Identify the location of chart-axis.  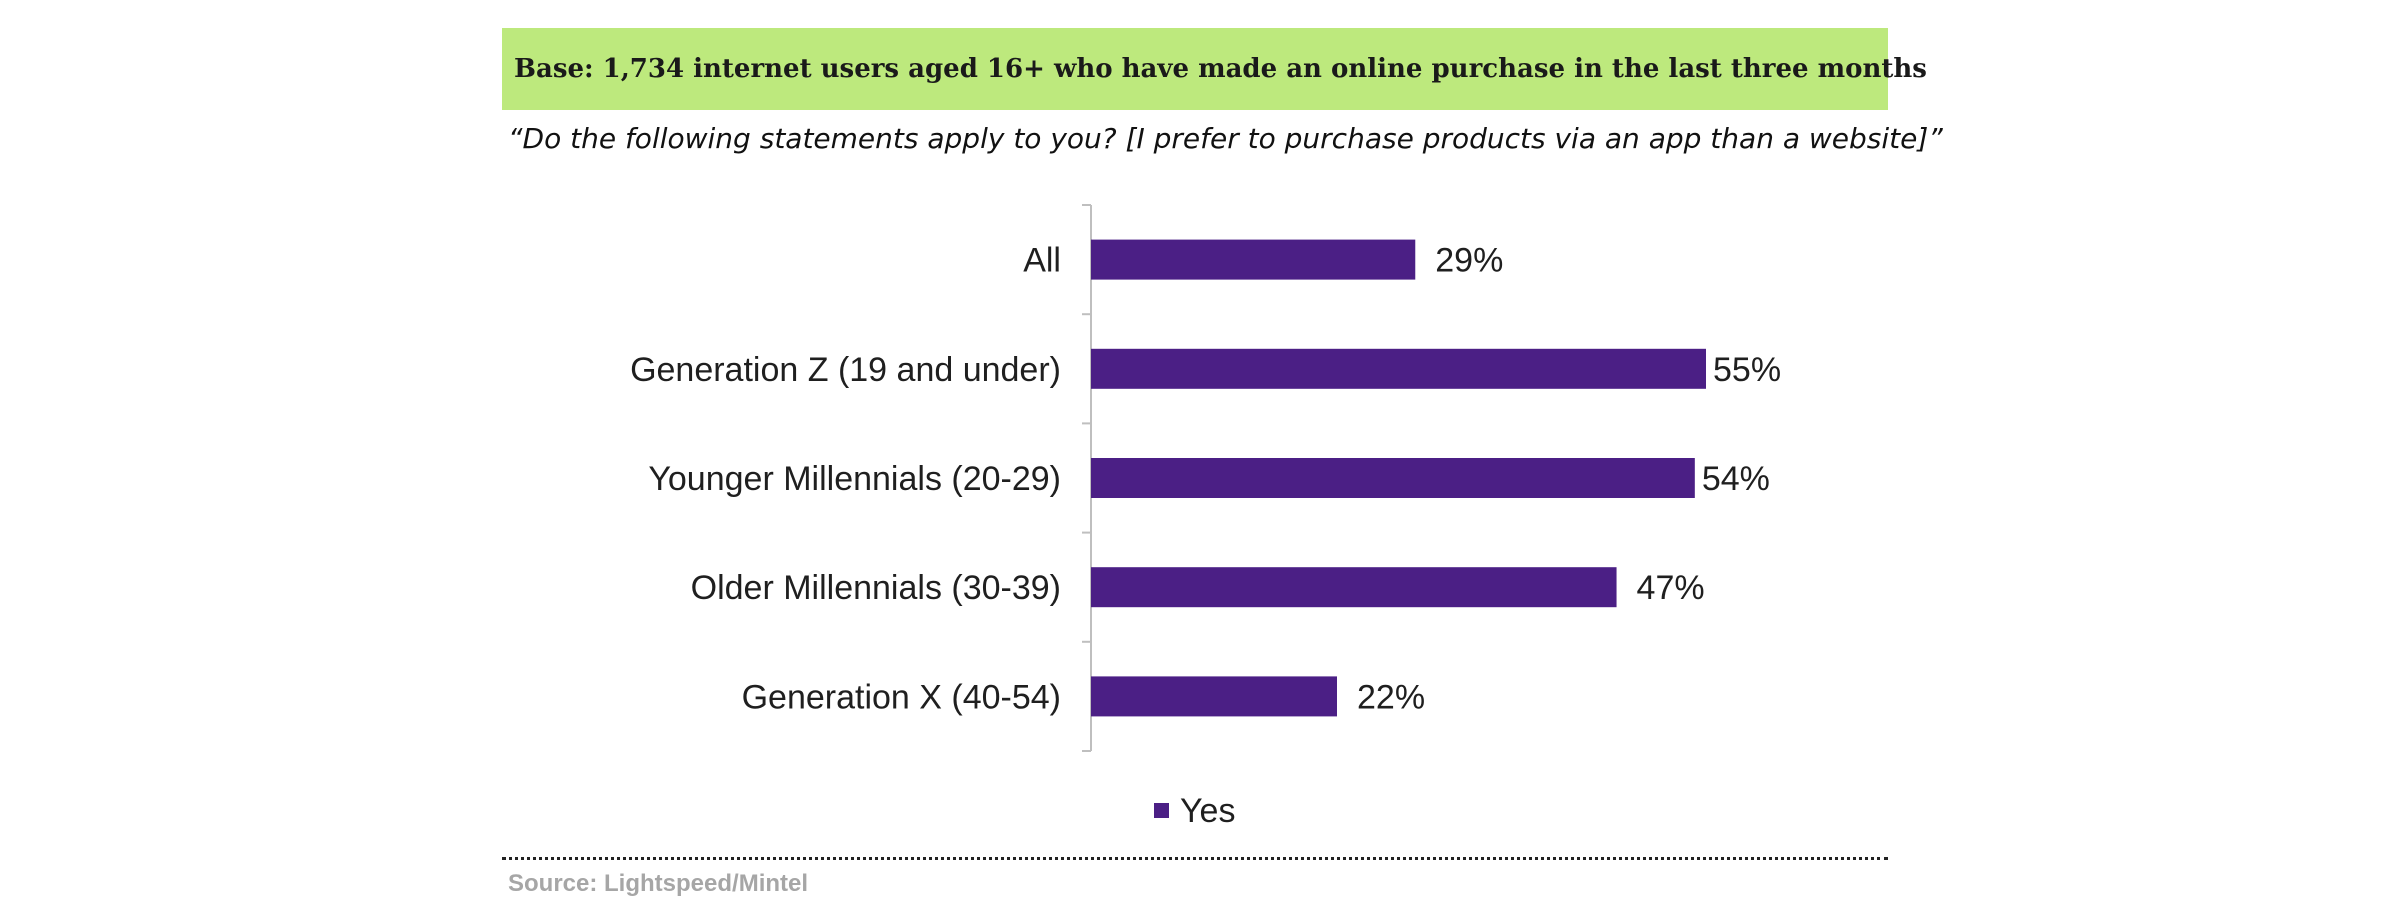
(1087, 478).